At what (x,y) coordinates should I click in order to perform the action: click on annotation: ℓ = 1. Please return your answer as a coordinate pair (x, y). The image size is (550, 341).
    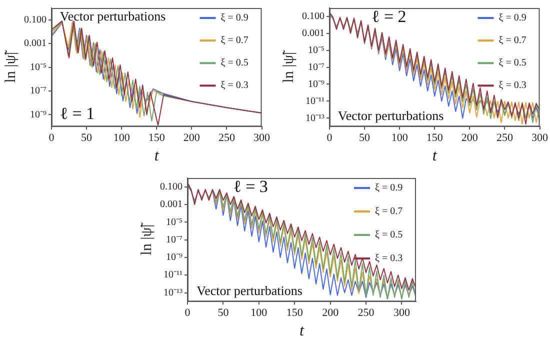
    Looking at the image, I should click on (77, 114).